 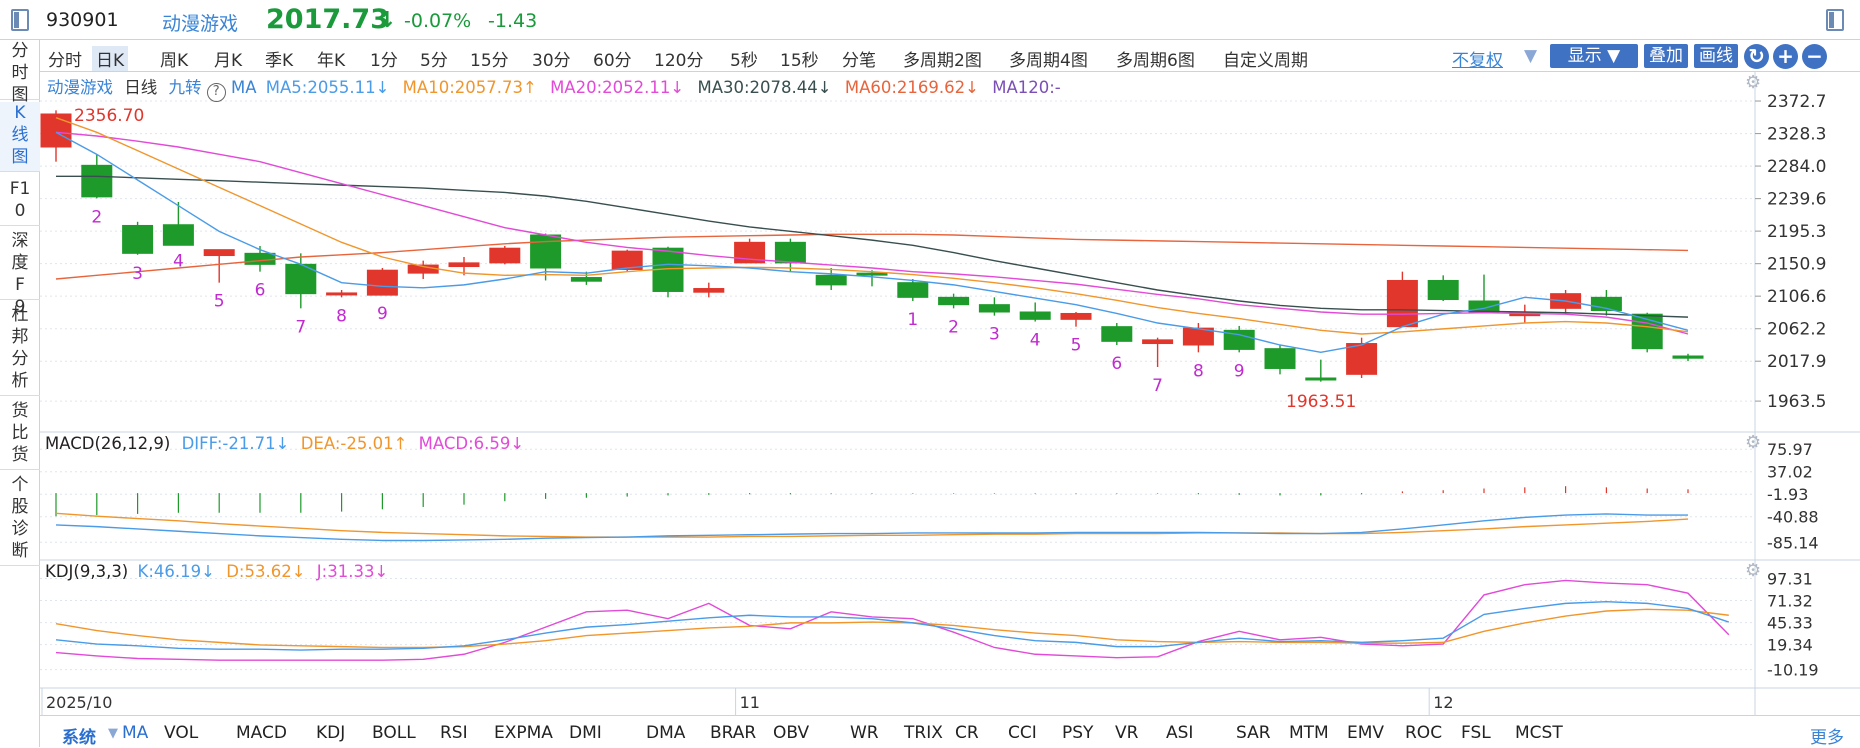 What do you see at coordinates (20, 519) in the screenshot?
I see `sidebar-item-diagnosis: 个股诊断` at bounding box center [20, 519].